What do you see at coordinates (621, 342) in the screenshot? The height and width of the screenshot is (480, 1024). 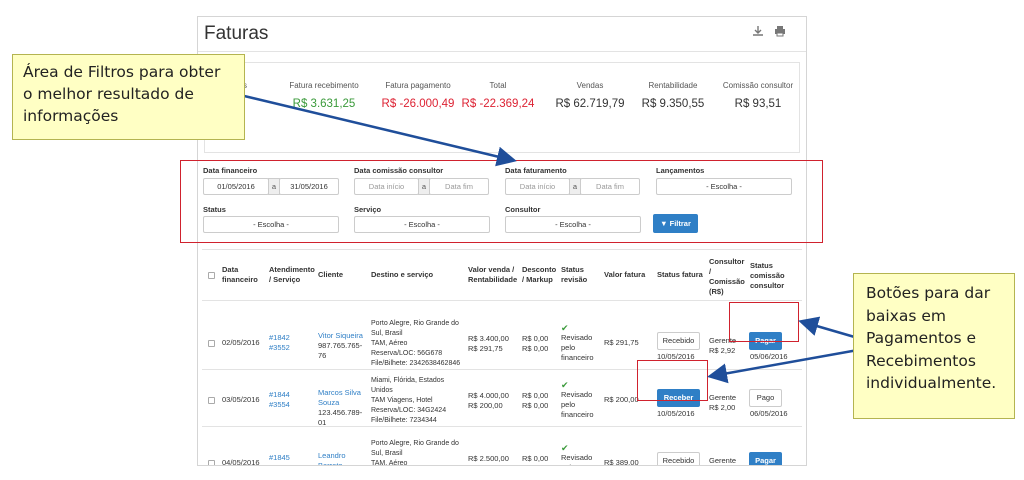 I see `row-valor-fatura: R$ 291,75` at bounding box center [621, 342].